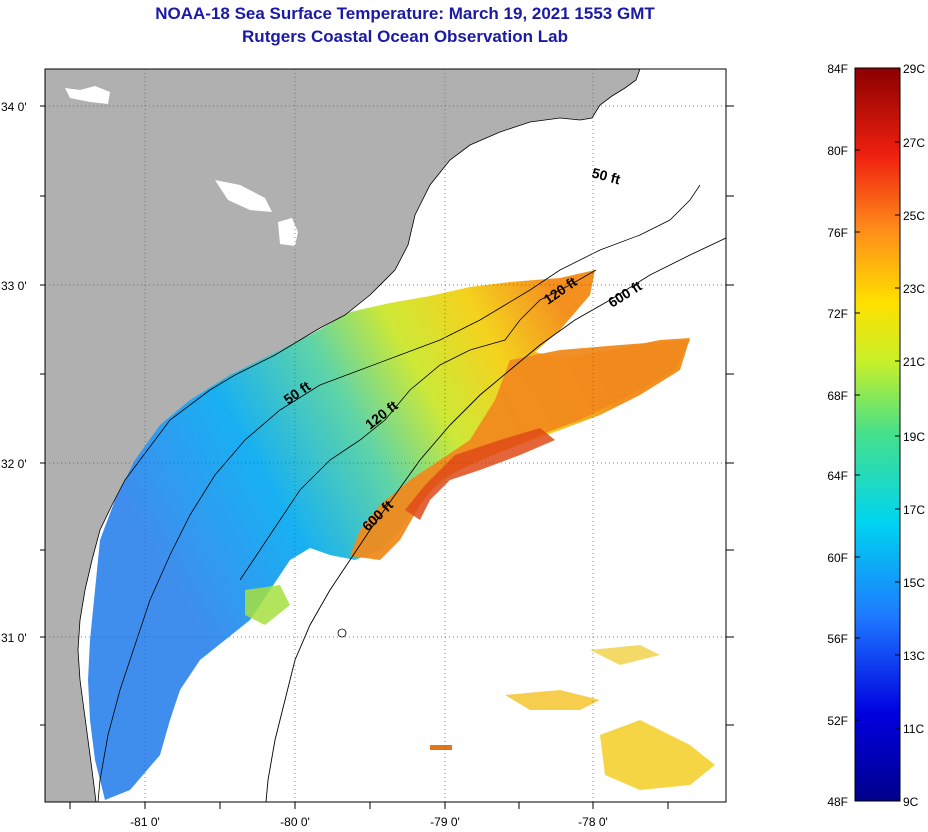 The image size is (928, 832). Describe the element at coordinates (480, 474) in the screenshot. I see `sst-red-patch` at that location.